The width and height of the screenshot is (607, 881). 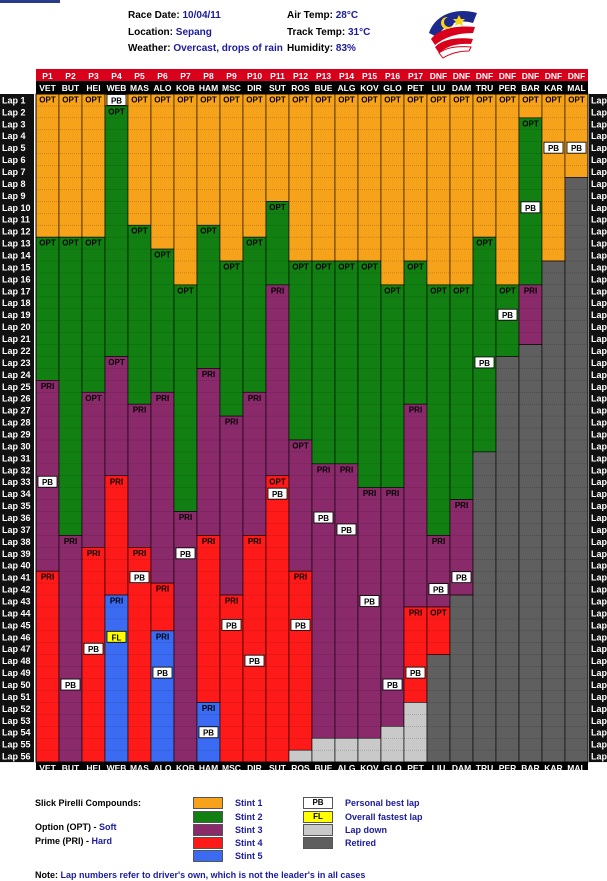 I want to click on stint-5-bar, so click(x=162, y=696).